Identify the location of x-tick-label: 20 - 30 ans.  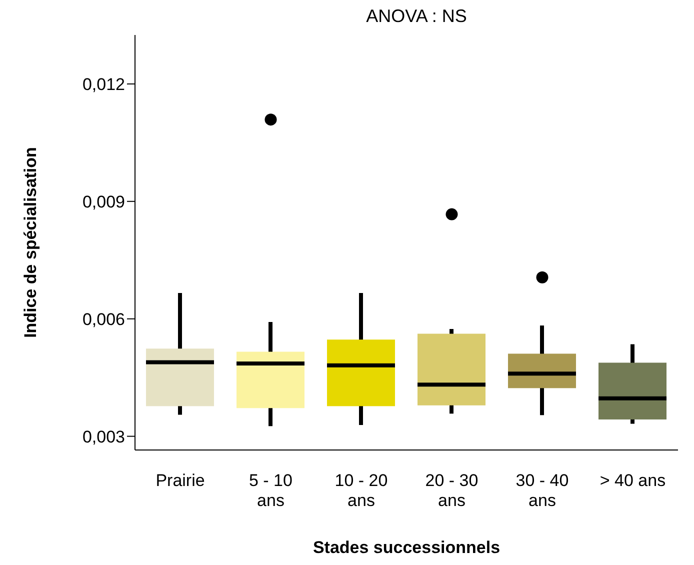
(451, 490).